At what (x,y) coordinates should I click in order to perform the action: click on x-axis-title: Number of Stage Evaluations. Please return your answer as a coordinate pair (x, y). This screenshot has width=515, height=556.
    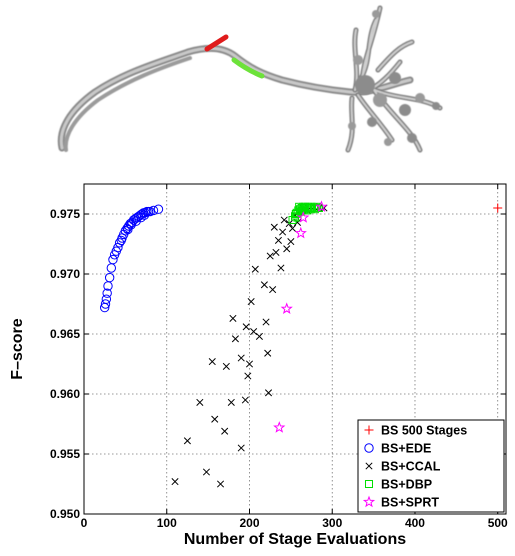
    Looking at the image, I should click on (295, 539).